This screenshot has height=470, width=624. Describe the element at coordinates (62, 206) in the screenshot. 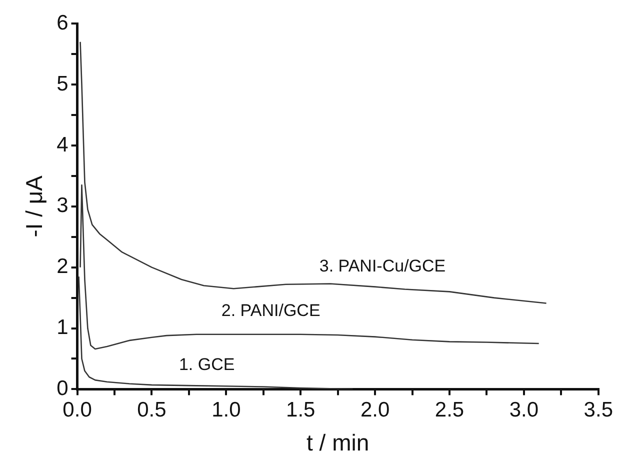

I see `y-tick-label: 3` at that location.